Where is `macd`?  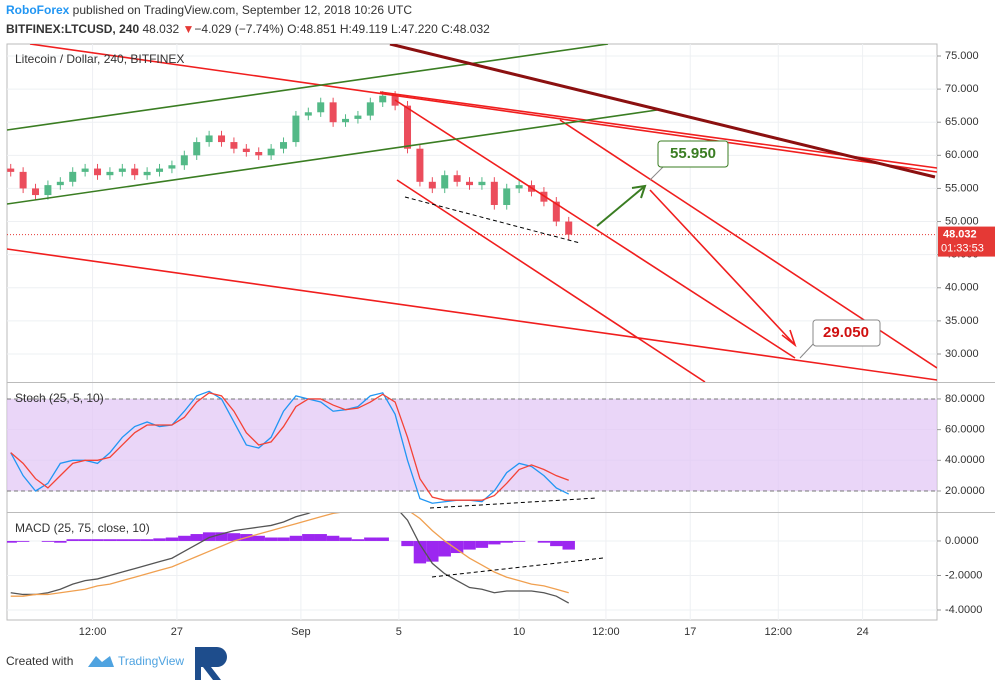 macd is located at coordinates (291, 558).